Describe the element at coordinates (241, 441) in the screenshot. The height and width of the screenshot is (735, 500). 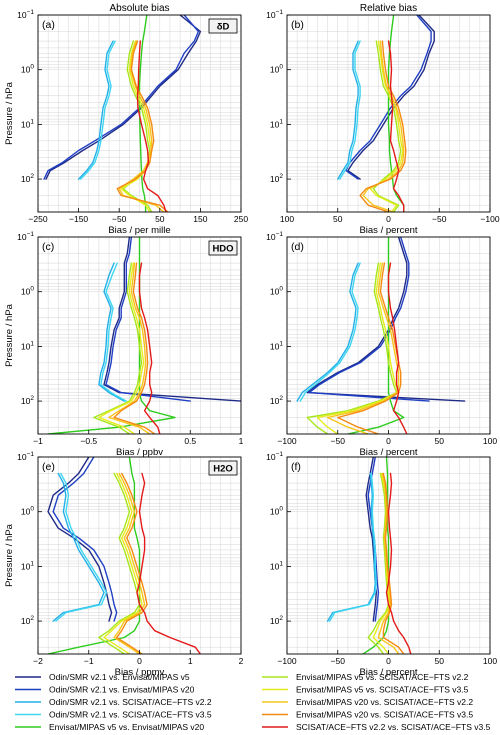
I see `x-tick-label: 1` at that location.